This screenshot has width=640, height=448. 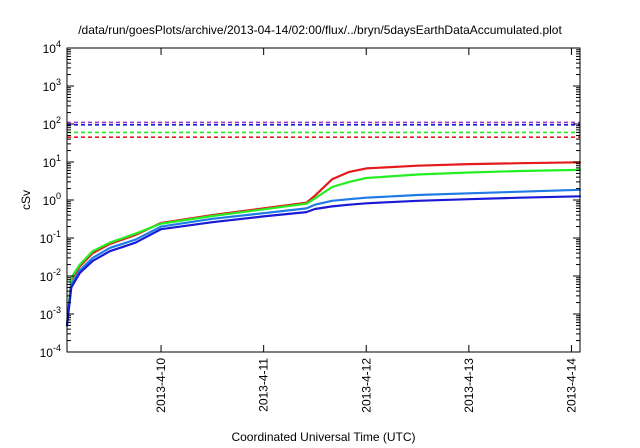 What do you see at coordinates (58, 82) in the screenshot?
I see `y-tick-label-exp: 3` at bounding box center [58, 82].